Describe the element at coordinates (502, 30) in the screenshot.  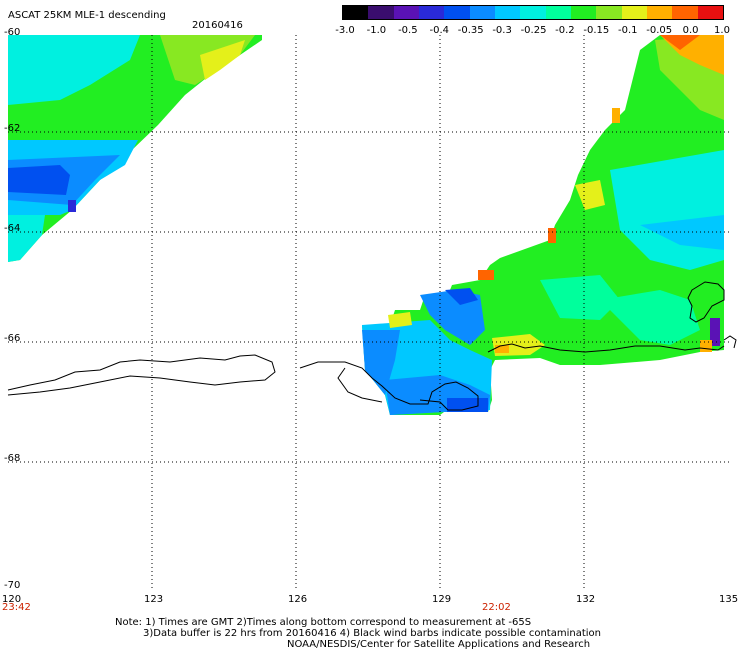
I see `legend-label: -0.3` at that location.